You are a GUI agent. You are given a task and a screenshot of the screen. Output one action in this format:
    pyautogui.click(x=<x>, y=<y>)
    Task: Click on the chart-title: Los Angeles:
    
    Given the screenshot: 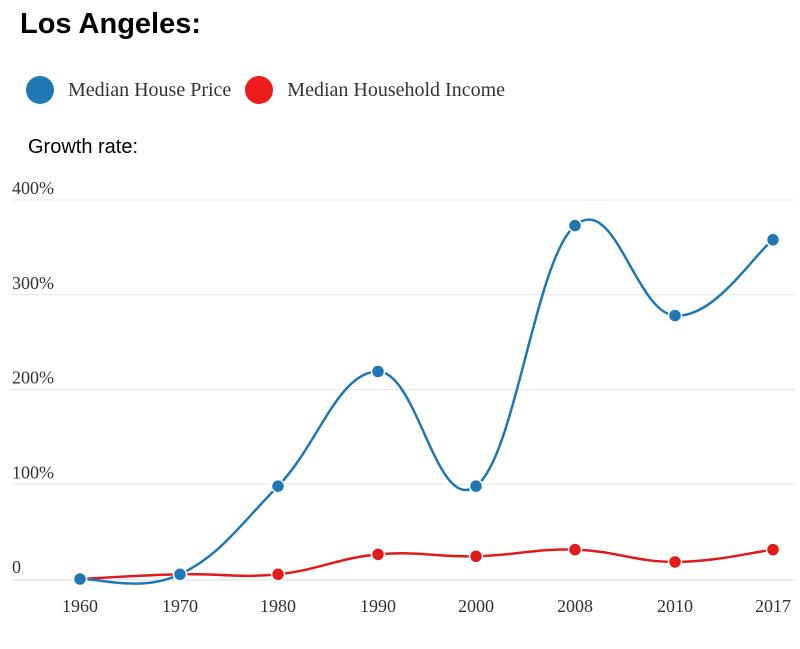 What is the action you would take?
    pyautogui.click(x=111, y=24)
    